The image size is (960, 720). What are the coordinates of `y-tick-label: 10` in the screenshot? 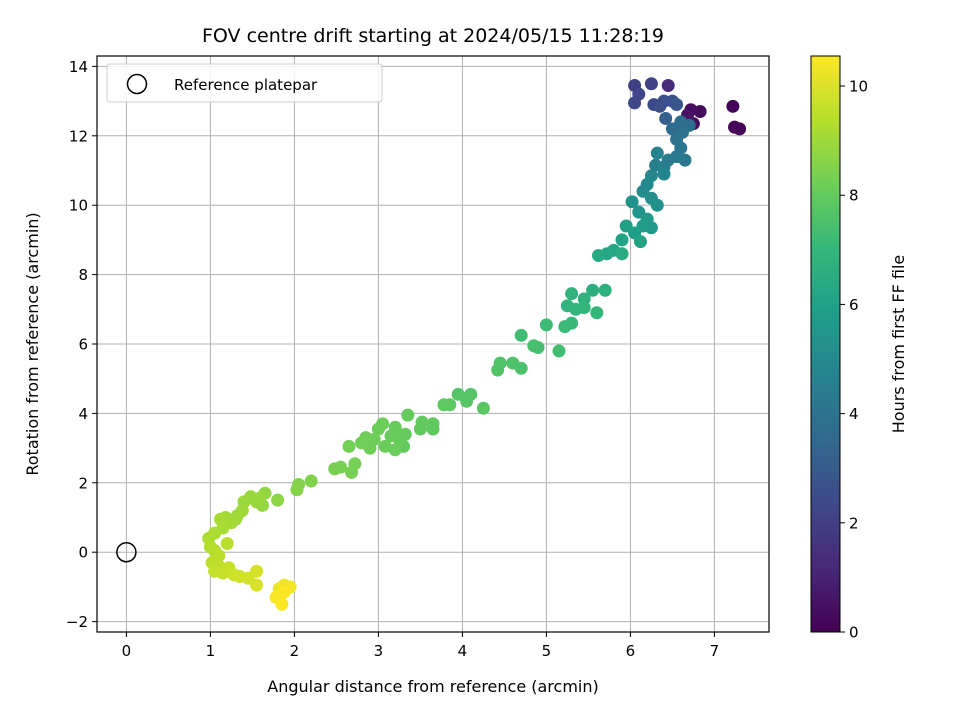 It's located at (78, 206).